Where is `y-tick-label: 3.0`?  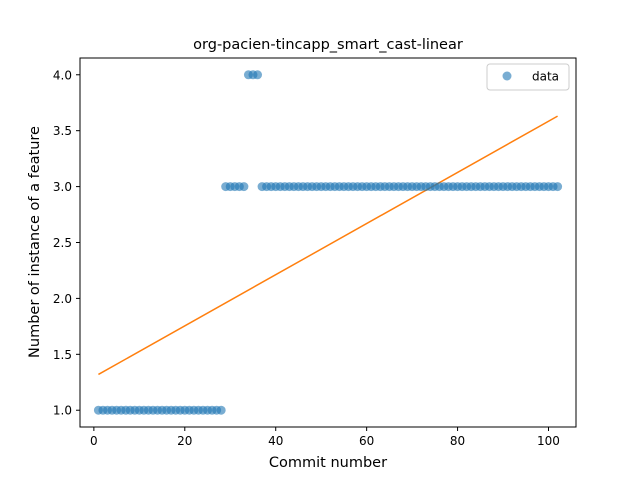
y-tick-label: 3.0 is located at coordinates (62, 187).